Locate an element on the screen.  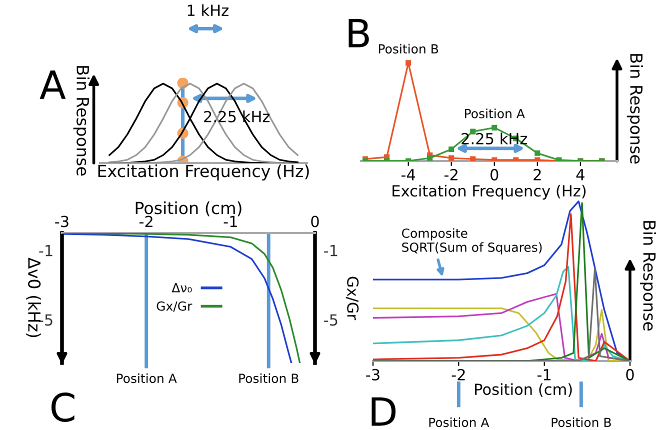
legend-label: Gx/Gr is located at coordinates (174, 306).